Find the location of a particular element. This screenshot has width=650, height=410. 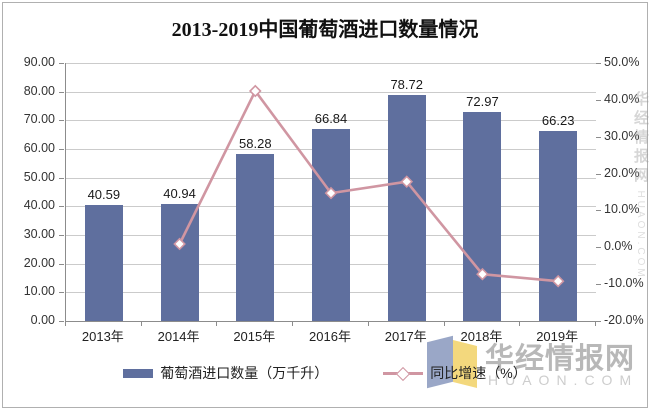

chart-title: 2013-2019中国葡萄酒进口数量情况 is located at coordinates (325, 30).